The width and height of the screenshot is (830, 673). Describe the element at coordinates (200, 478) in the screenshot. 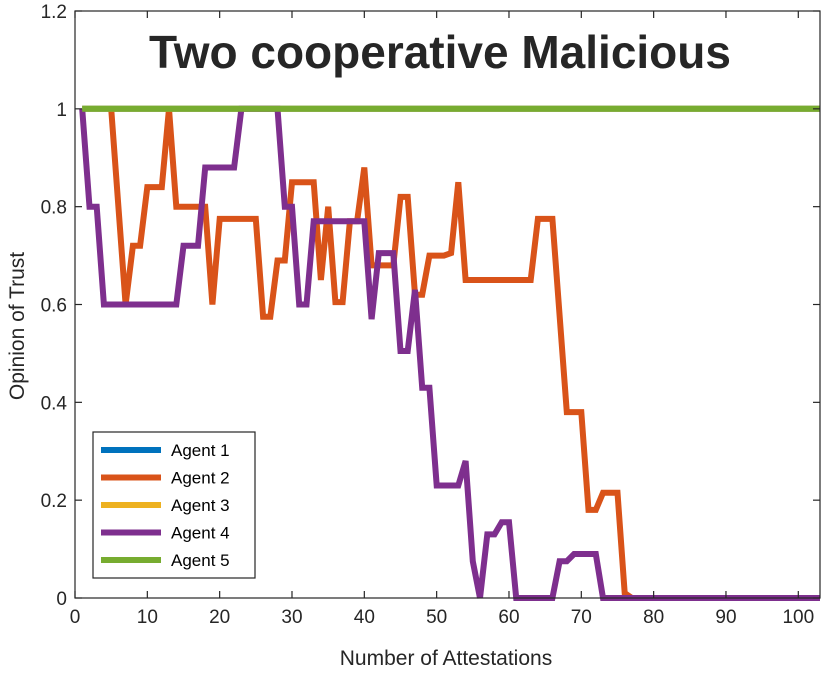

I see `legend-label-agent-2: Agent 2` at that location.